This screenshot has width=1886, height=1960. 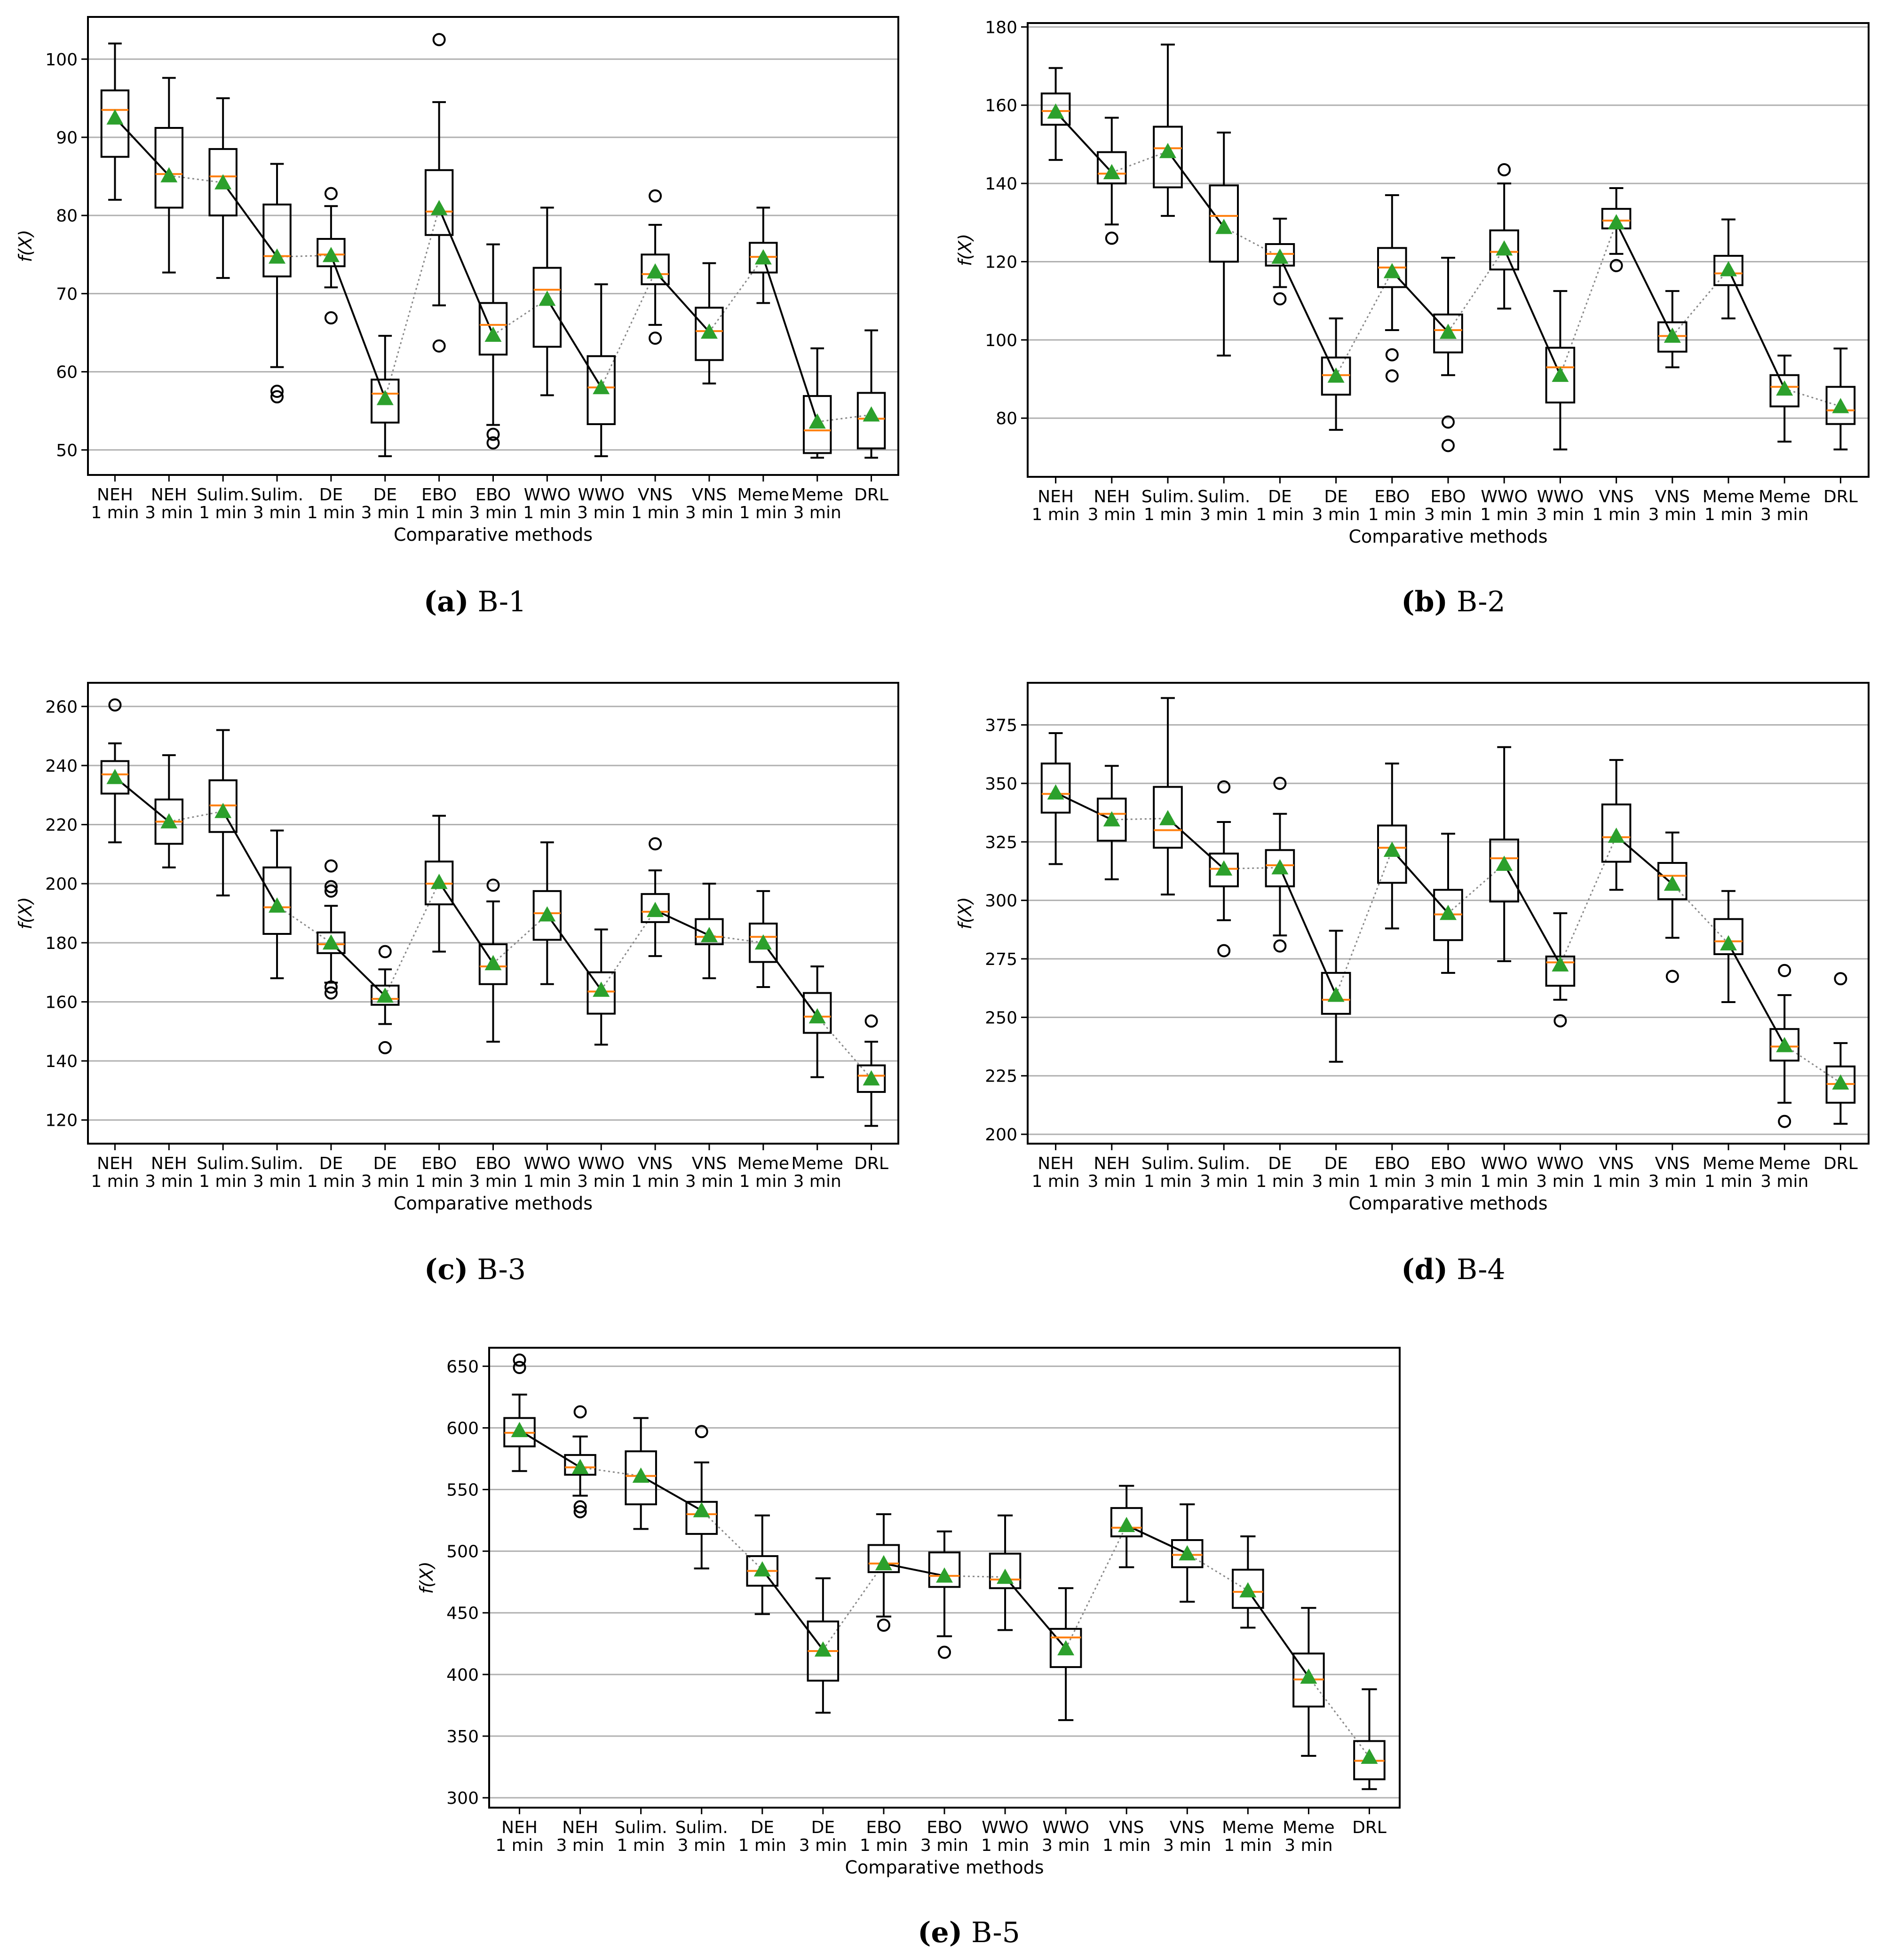 What do you see at coordinates (493, 534) in the screenshot?
I see `x-axis-label: Comparative methods` at bounding box center [493, 534].